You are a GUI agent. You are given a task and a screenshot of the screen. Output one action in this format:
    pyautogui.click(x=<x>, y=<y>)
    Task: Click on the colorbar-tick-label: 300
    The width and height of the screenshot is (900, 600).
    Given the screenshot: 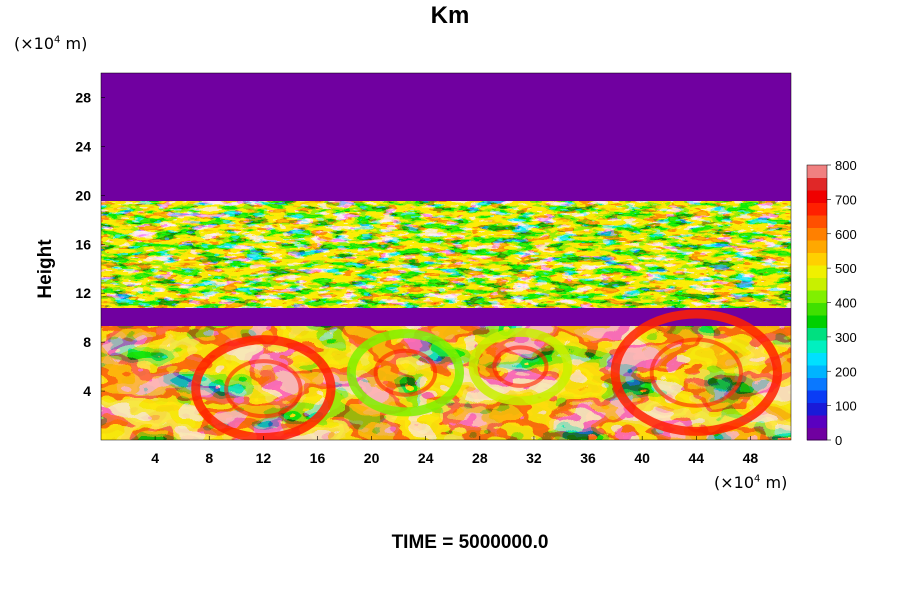 What is the action you would take?
    pyautogui.click(x=846, y=337)
    